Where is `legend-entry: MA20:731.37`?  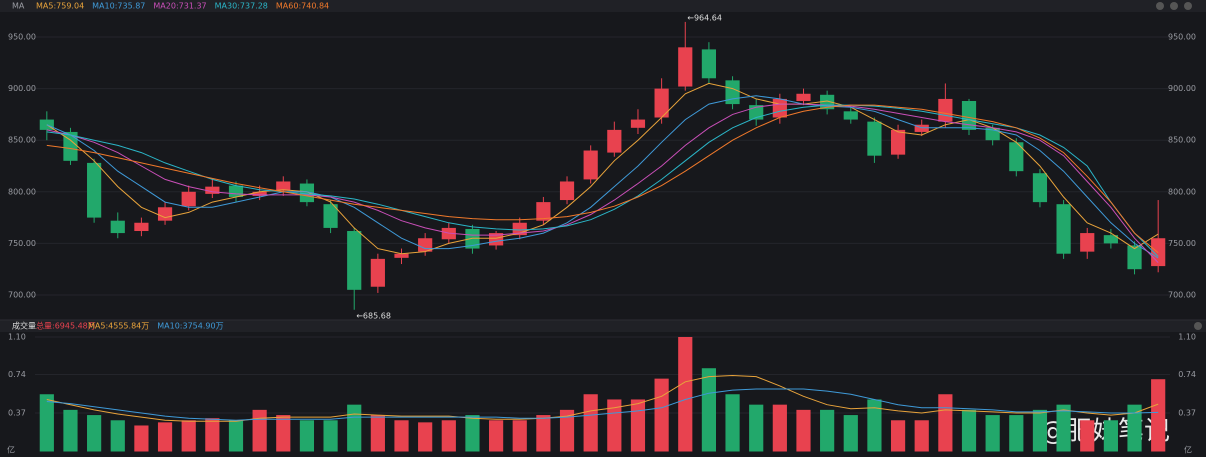
legend-entry: MA20:731.37 is located at coordinates (179, 6).